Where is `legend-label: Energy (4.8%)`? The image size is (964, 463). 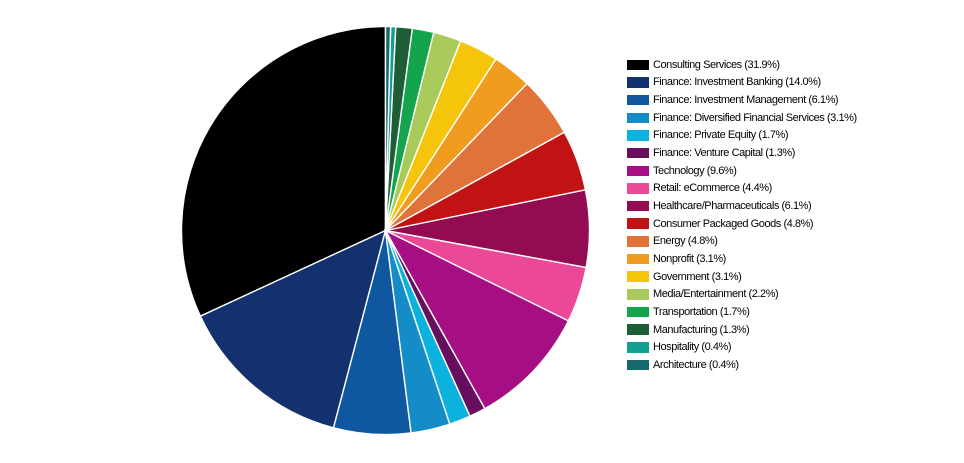
legend-label: Energy (4.8%) is located at coordinates (685, 241).